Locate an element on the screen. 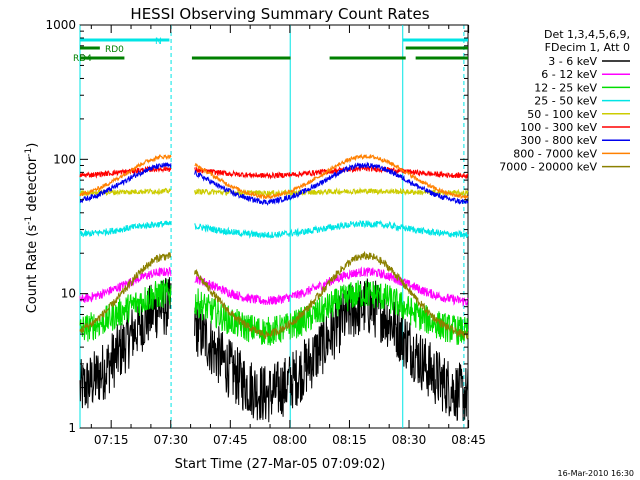 The width and height of the screenshot is (640, 480). y-tick-label: 100 is located at coordinates (64, 159).